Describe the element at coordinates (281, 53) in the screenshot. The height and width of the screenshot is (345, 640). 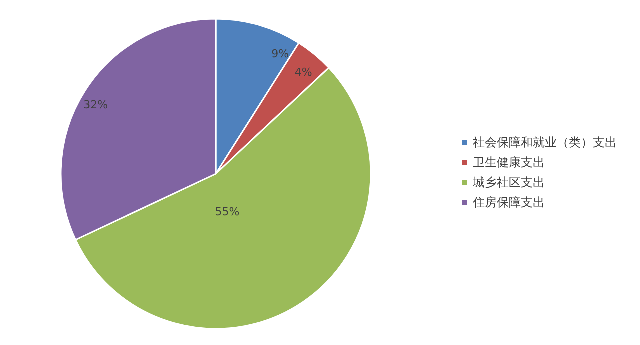
I see `data-label: 9%` at that location.